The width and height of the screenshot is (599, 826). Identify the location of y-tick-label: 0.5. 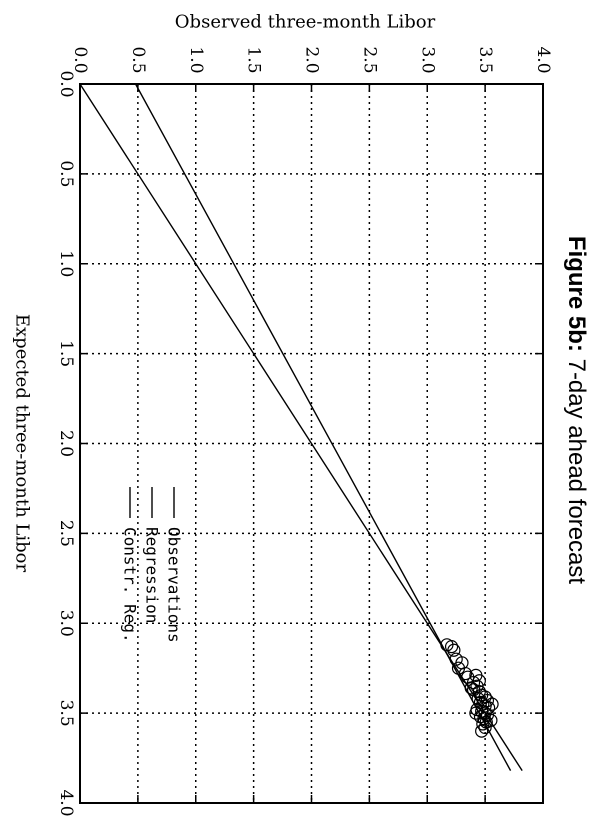
(138, 59).